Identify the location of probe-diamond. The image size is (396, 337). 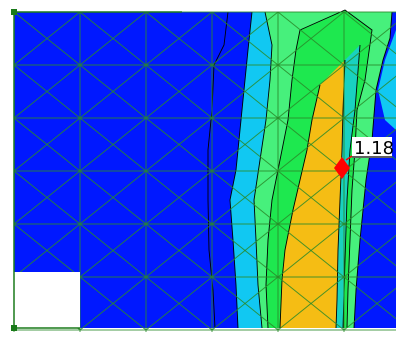
(342, 168).